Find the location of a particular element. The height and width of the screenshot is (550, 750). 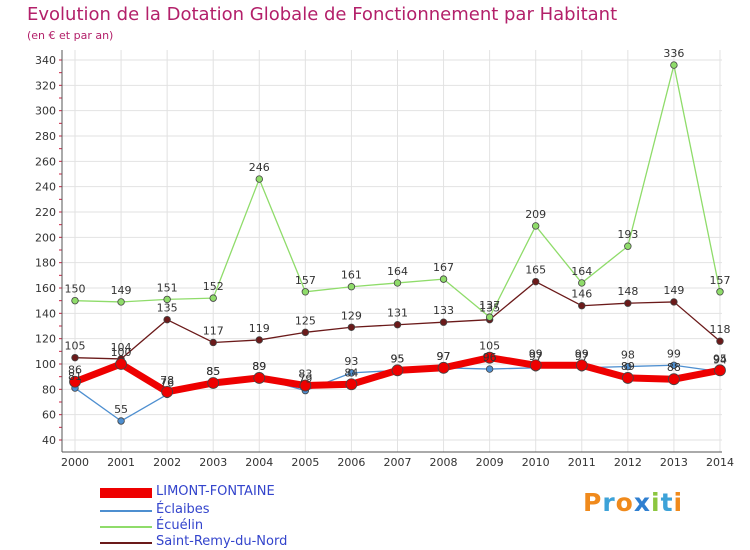

point-ecuelin-2004 is located at coordinates (259, 179).